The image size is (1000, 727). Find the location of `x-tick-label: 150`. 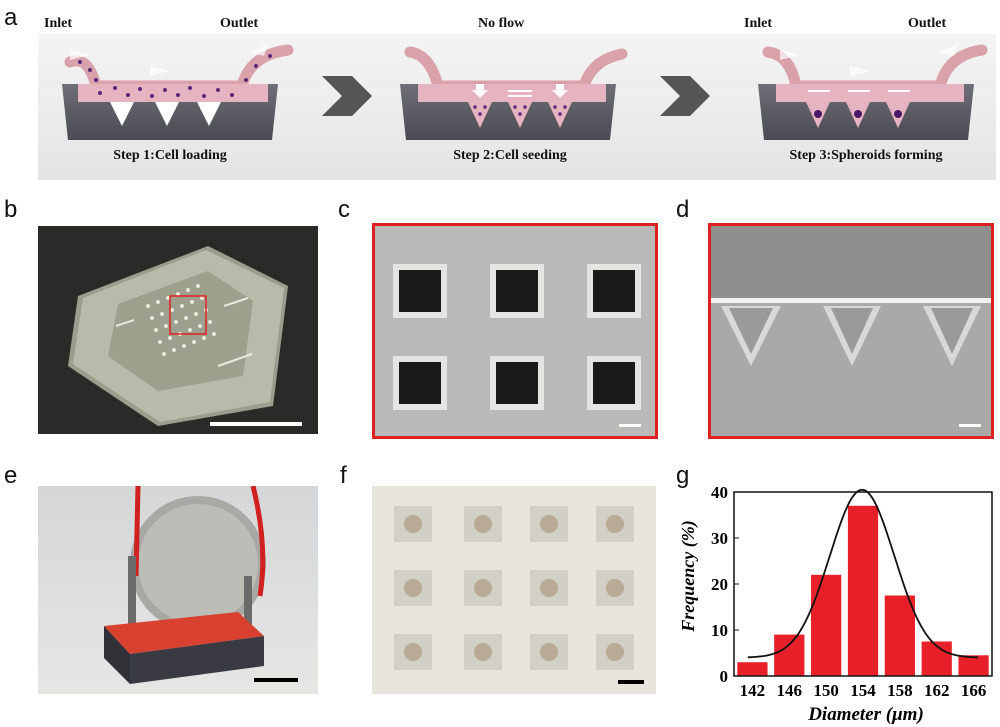

x-tick-label: 150 is located at coordinates (826, 690).